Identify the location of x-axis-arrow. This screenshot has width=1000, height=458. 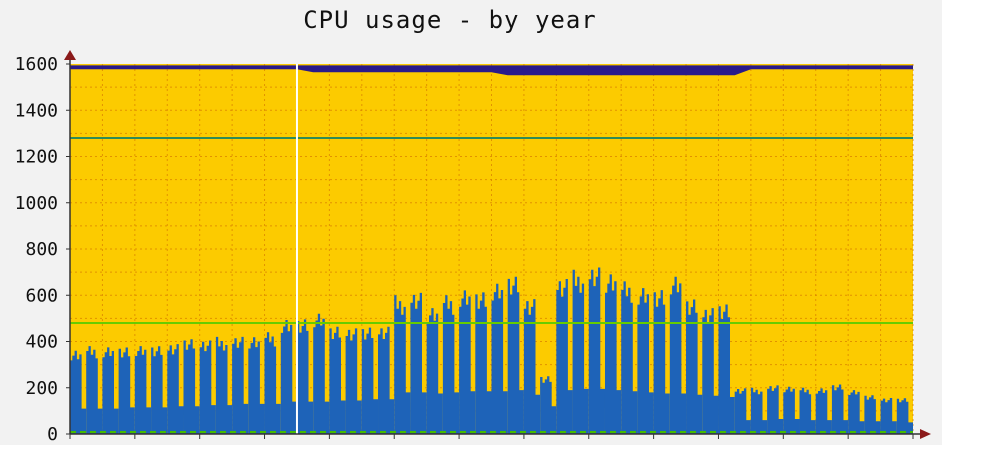
(925, 434).